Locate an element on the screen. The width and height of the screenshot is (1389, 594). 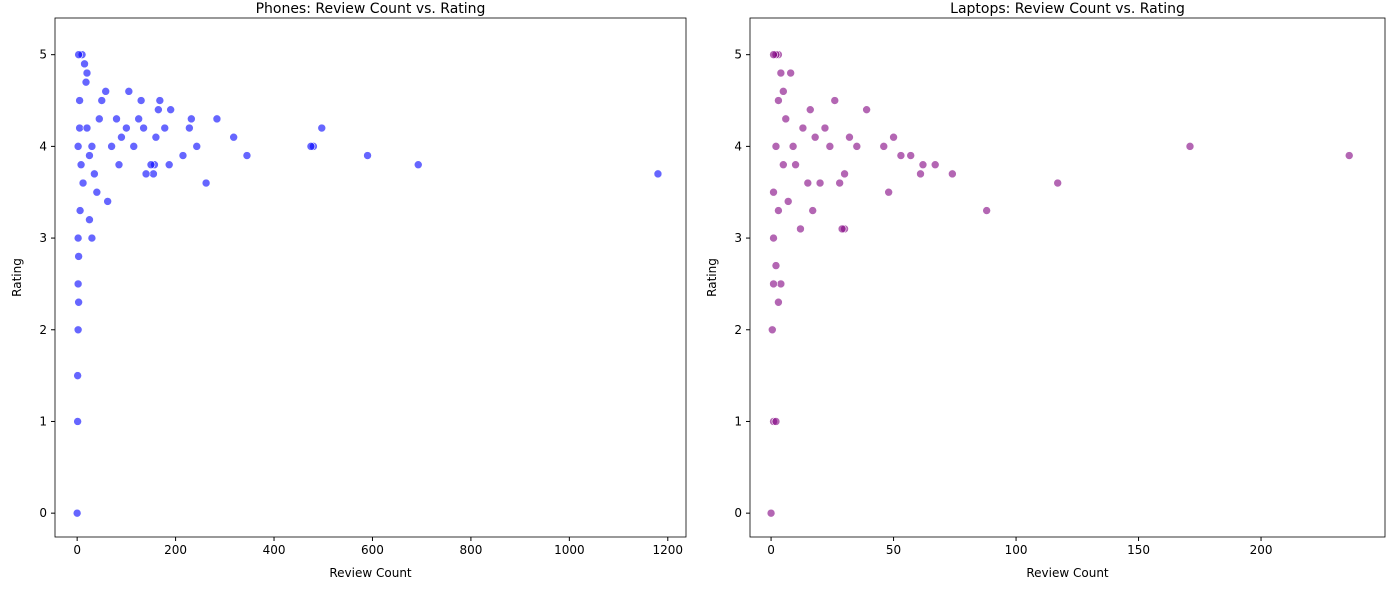
y-axis-label: Rating is located at coordinates (712, 277).